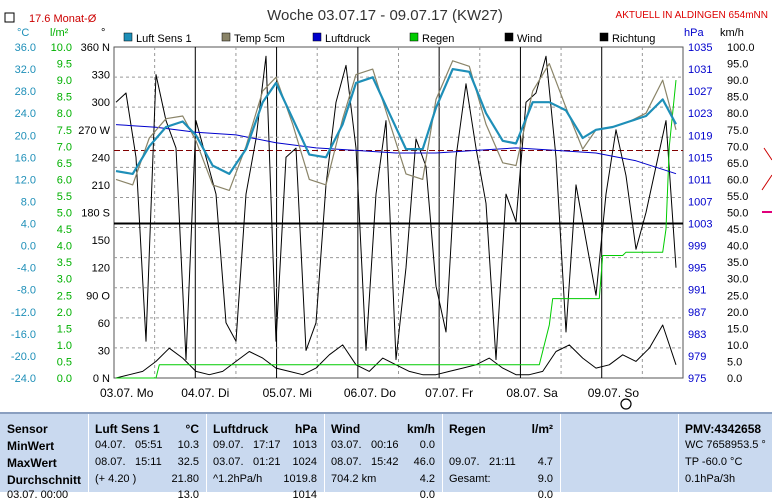 The image size is (772, 501). What do you see at coordinates (101, 103) in the screenshot?
I see `tick-label-direction: 300` at bounding box center [101, 103].